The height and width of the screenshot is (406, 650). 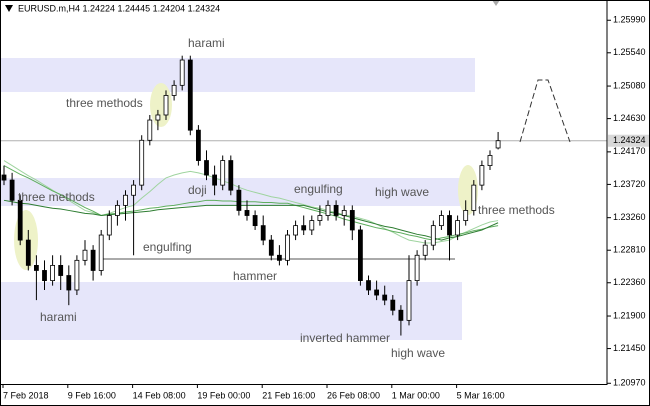 What do you see at coordinates (159, 395) in the screenshot?
I see `x-tick-label: 14 Feb 08:00` at bounding box center [159, 395].